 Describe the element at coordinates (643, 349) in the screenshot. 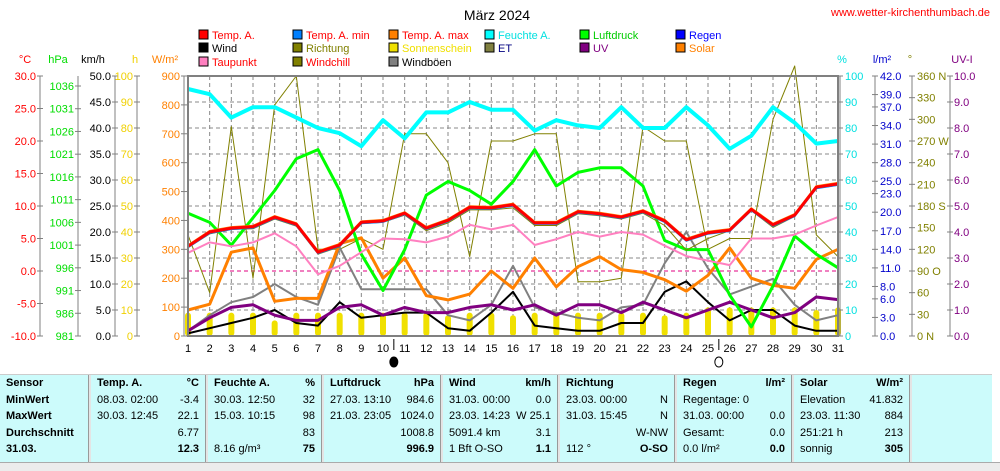

I see `x-tick-label: 22` at that location.